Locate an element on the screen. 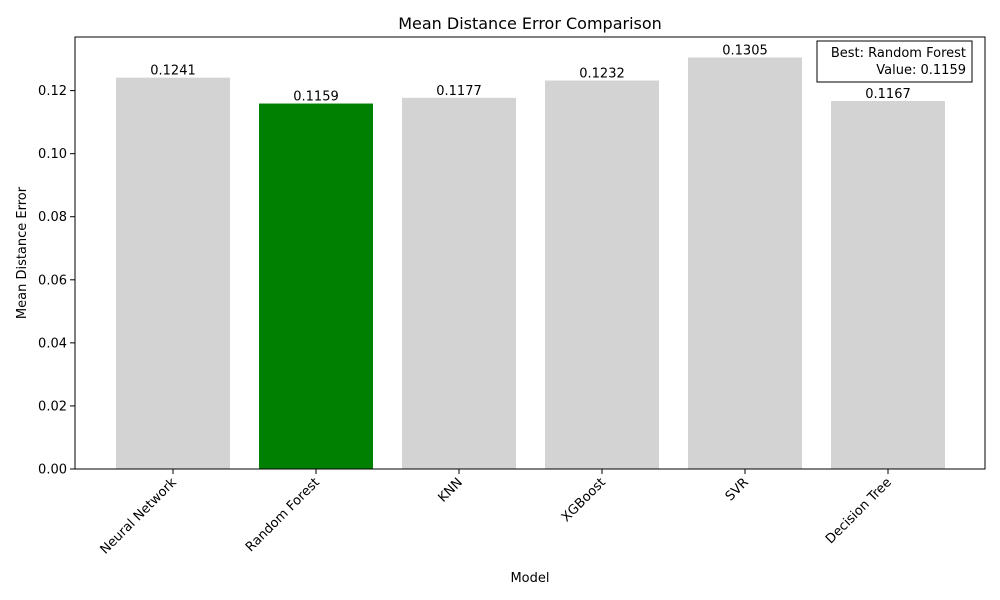 This screenshot has height=600, width=1000. y-tick-label-5: 0.10 is located at coordinates (52, 154).